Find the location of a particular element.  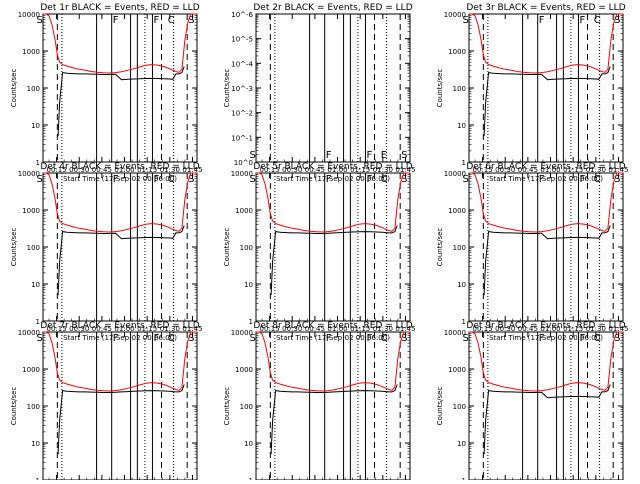

y-tick-label: 10^-5 is located at coordinates (242, 40).